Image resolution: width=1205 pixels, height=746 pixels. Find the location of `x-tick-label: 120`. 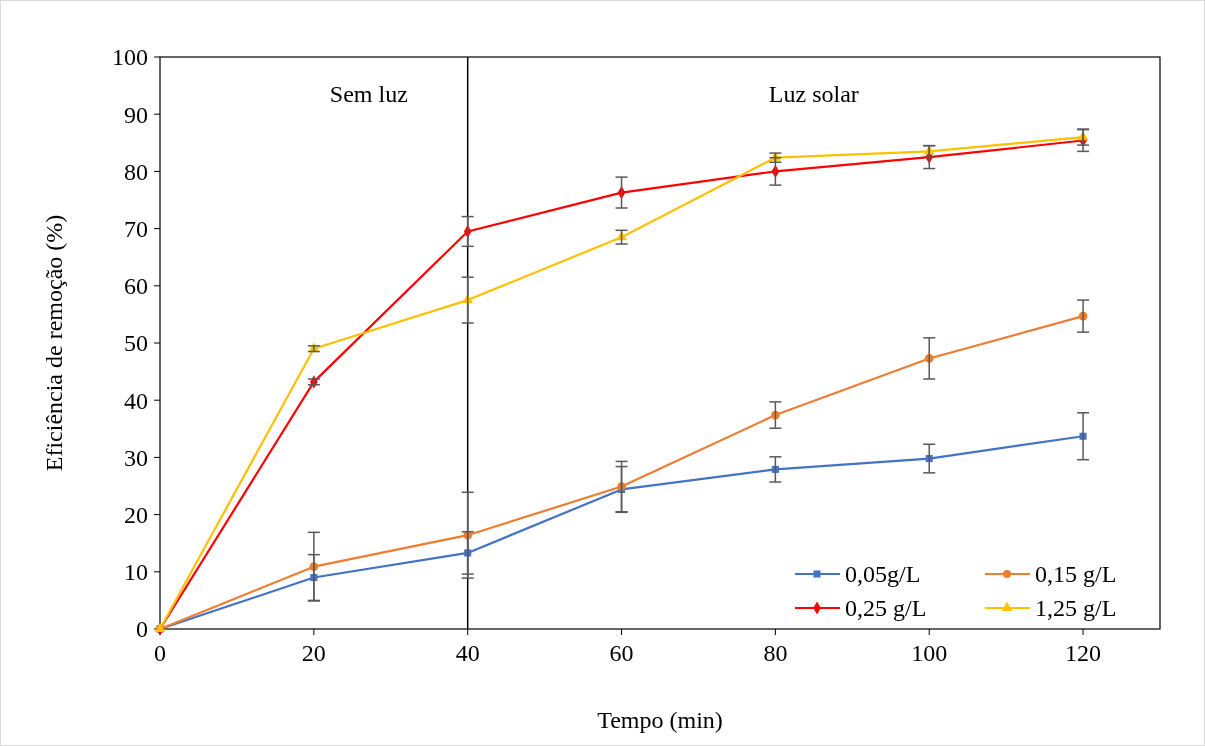

x-tick-label: 120 is located at coordinates (1083, 653).